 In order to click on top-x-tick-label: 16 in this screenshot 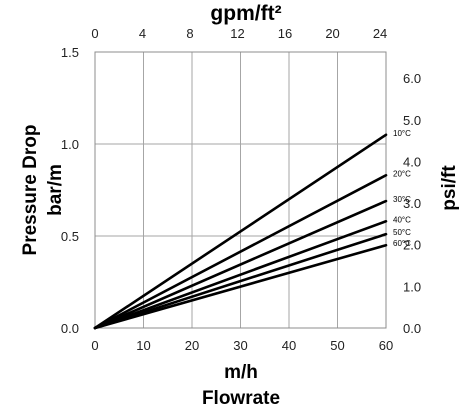, I will do `click(285, 33)`.